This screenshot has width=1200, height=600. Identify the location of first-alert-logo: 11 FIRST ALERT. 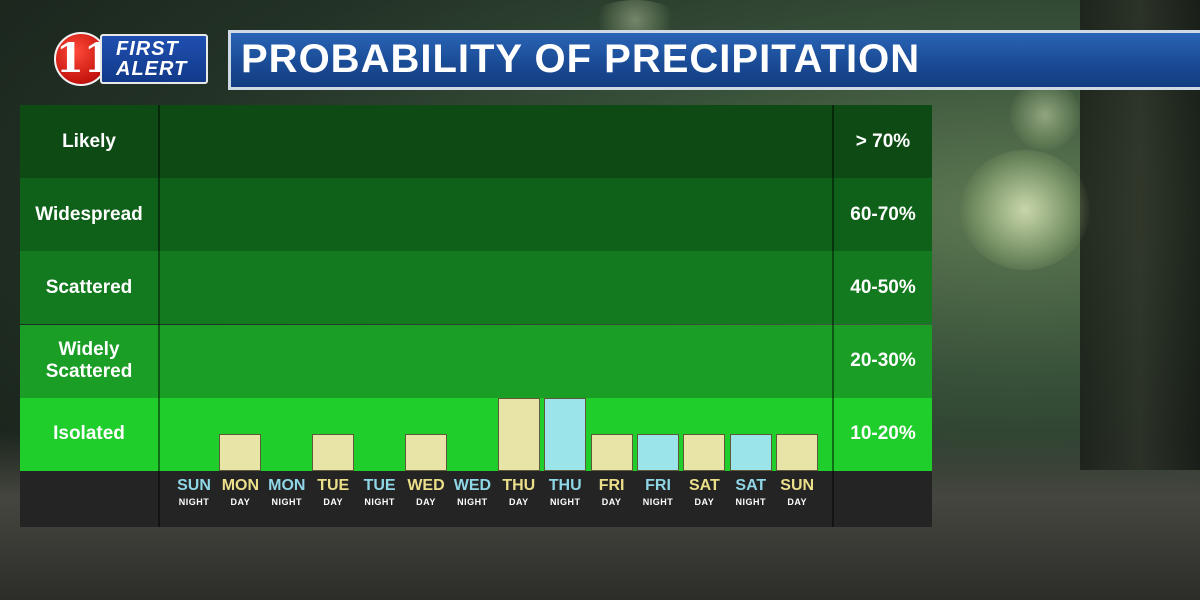
(132, 60).